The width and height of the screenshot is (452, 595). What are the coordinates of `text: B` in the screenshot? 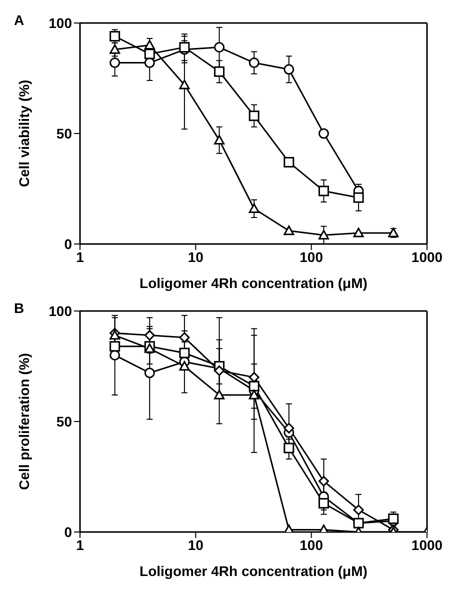 It's located at (19, 308).